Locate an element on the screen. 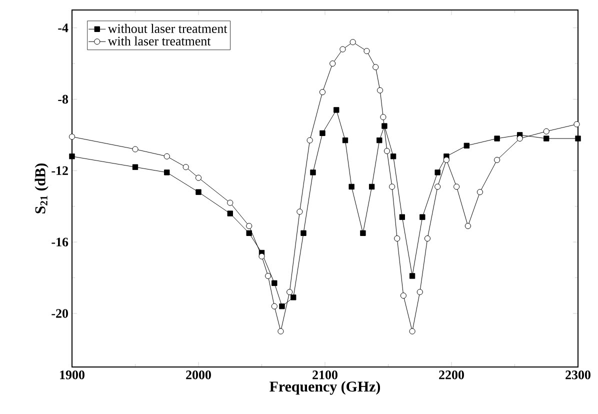 This screenshot has height=414, width=598. y-tick-label: -16 is located at coordinates (60, 242).